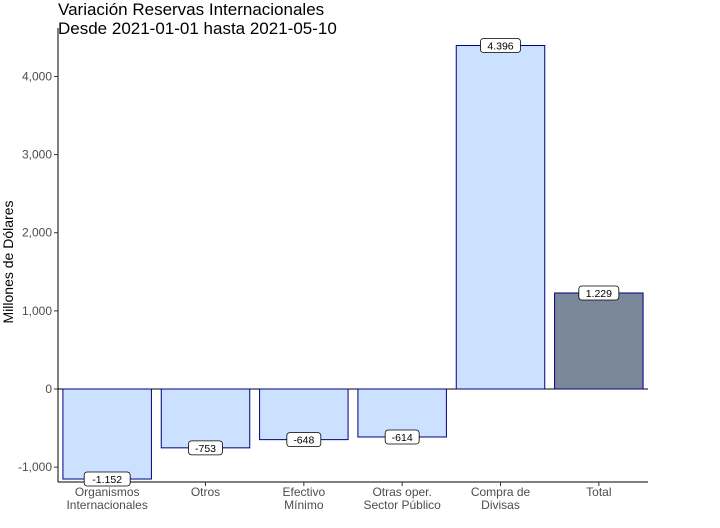  What do you see at coordinates (8, 262) in the screenshot?
I see `y-axis-label: Millones de Dólares` at bounding box center [8, 262].